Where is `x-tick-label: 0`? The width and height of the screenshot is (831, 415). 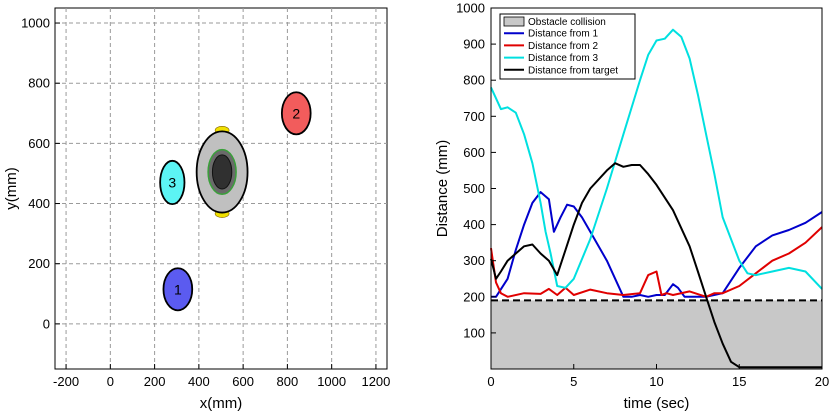
x-tick-label: 0 is located at coordinates (110, 381).